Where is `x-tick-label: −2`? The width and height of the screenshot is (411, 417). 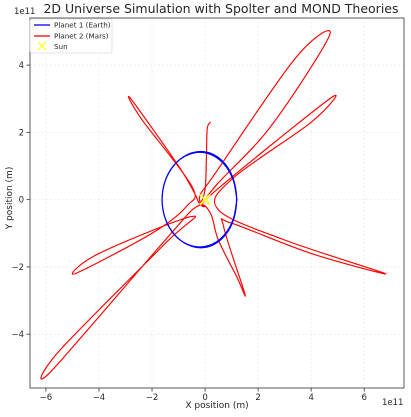
x-tick-label: −2 is located at coordinates (152, 398).